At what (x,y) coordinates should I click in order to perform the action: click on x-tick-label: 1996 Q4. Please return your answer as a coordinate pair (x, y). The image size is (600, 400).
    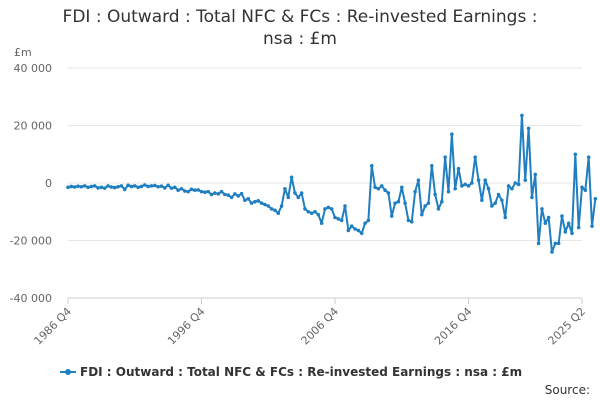
    Looking at the image, I should click on (186, 326).